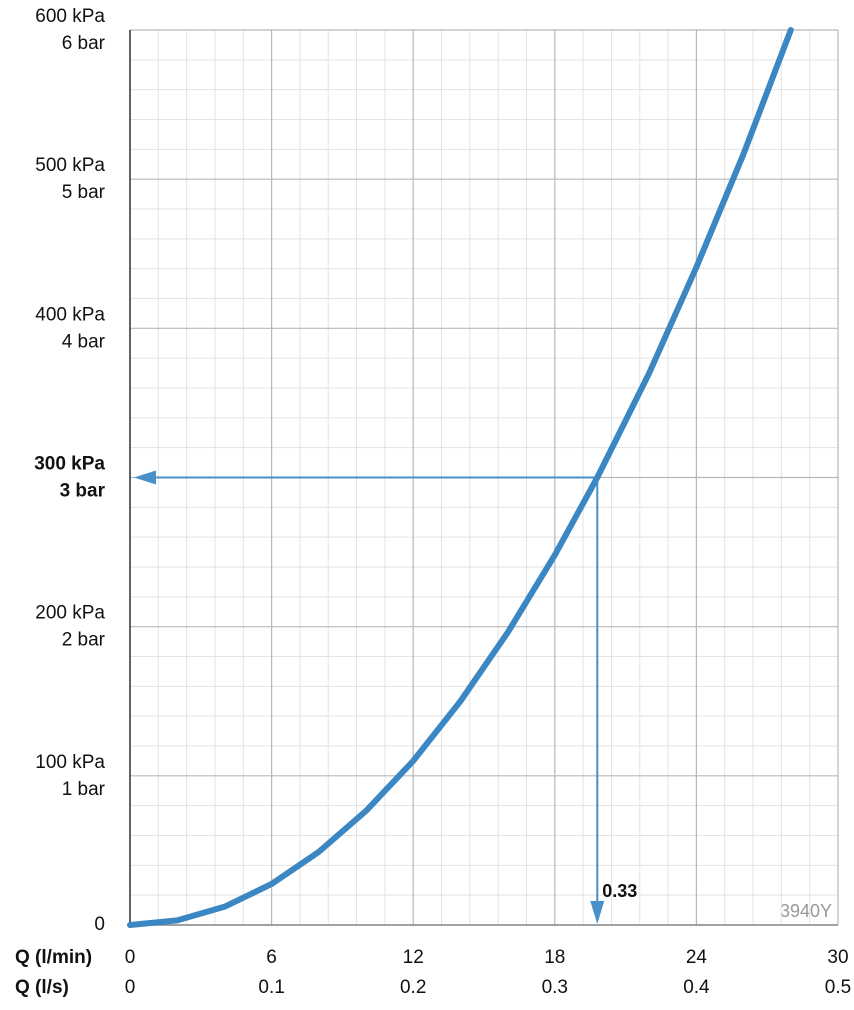  What do you see at coordinates (84, 43) in the screenshot?
I see `y2-tick-label: 6 bar` at bounding box center [84, 43].